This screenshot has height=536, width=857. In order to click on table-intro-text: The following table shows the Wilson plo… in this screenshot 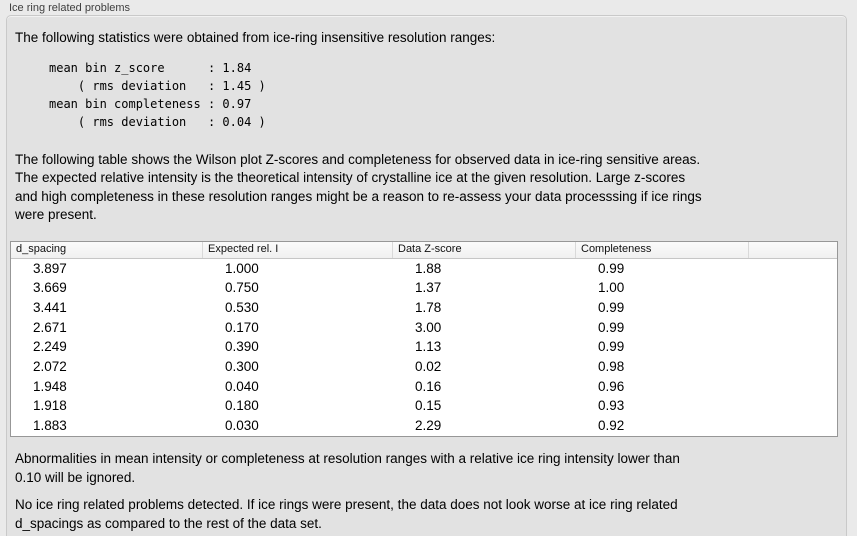, I will do `click(358, 187)`.